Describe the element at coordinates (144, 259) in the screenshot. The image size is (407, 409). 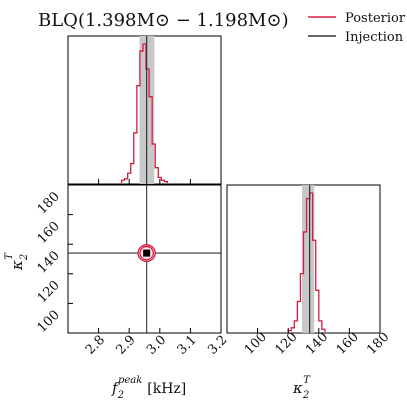
I see `panel-bottom-left` at that location.